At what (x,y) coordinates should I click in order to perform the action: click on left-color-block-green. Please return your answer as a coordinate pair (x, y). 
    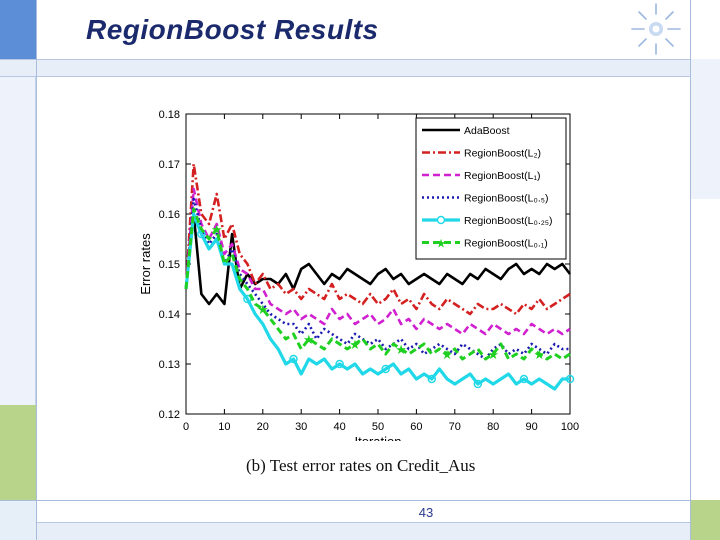
    Looking at the image, I should click on (18, 452).